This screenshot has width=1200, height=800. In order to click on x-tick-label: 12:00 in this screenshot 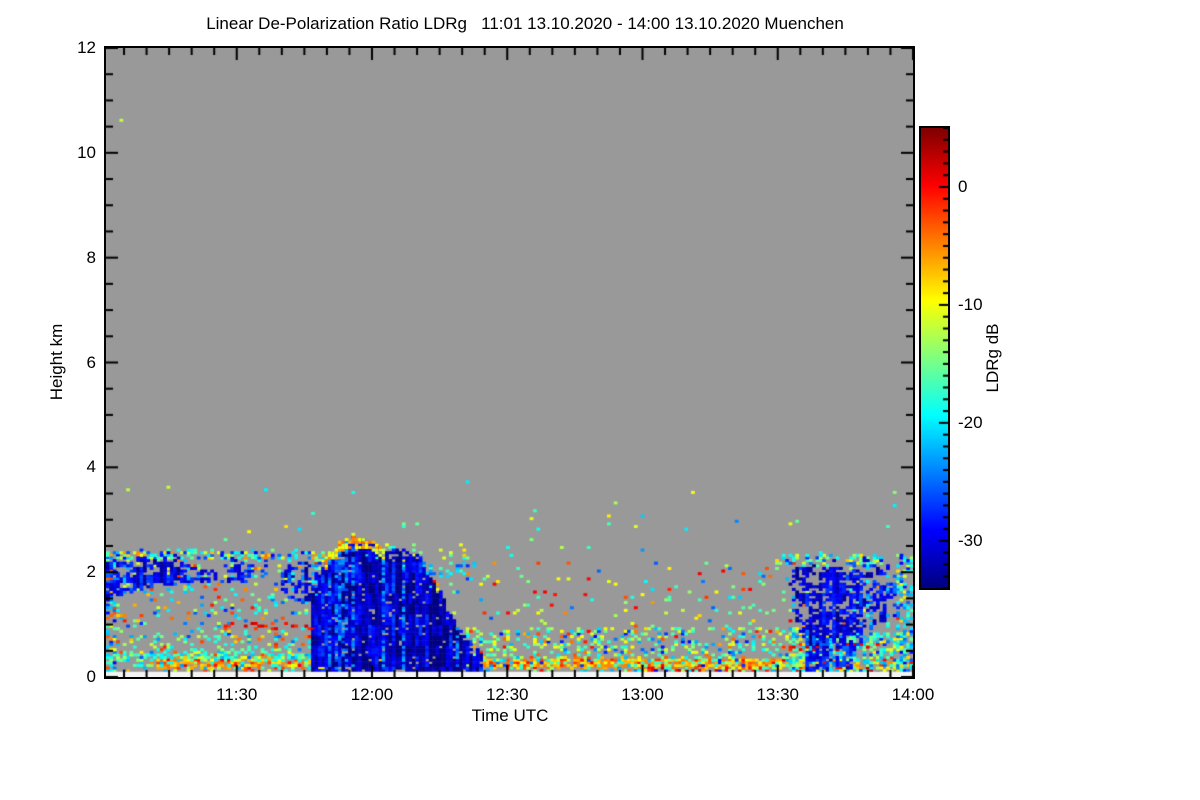, I will do `click(372, 694)`.